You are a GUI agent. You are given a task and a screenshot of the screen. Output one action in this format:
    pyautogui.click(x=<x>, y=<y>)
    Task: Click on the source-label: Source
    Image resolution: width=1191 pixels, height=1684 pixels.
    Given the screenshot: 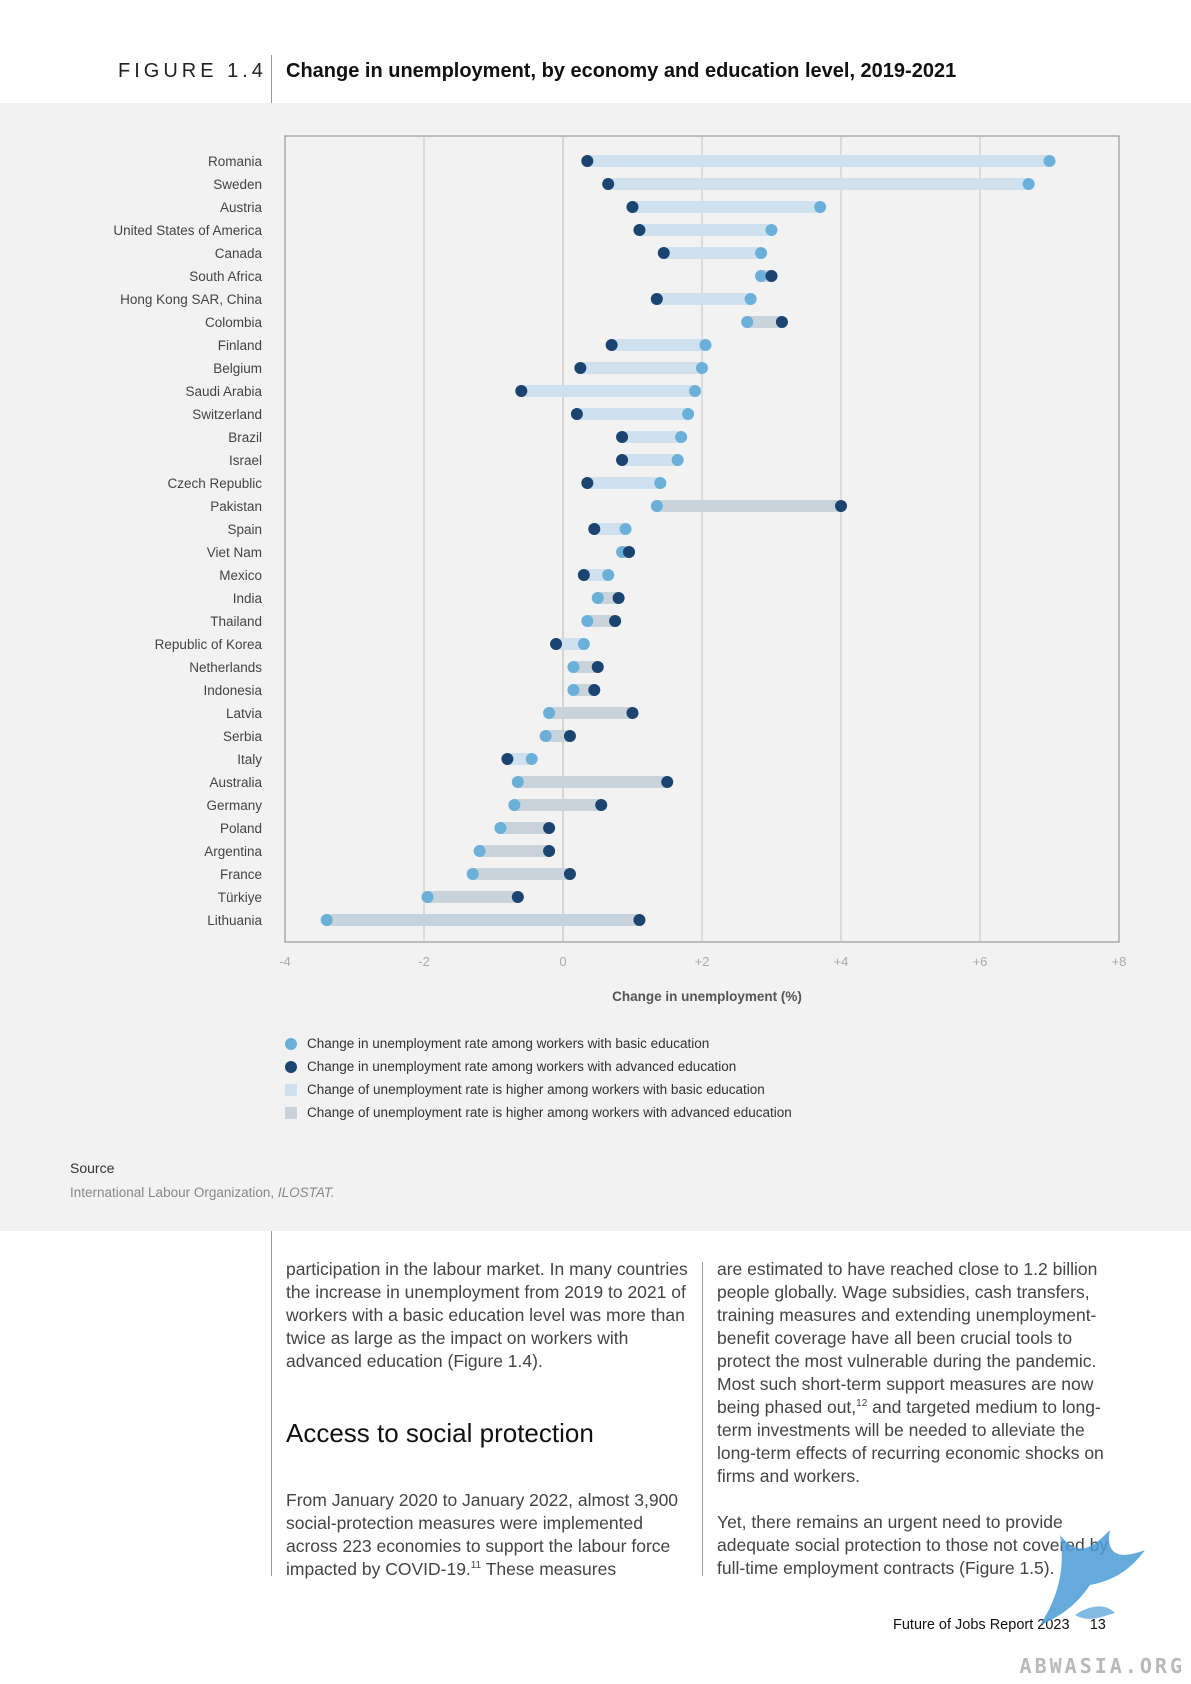 What is the action you would take?
    pyautogui.click(x=92, y=1168)
    